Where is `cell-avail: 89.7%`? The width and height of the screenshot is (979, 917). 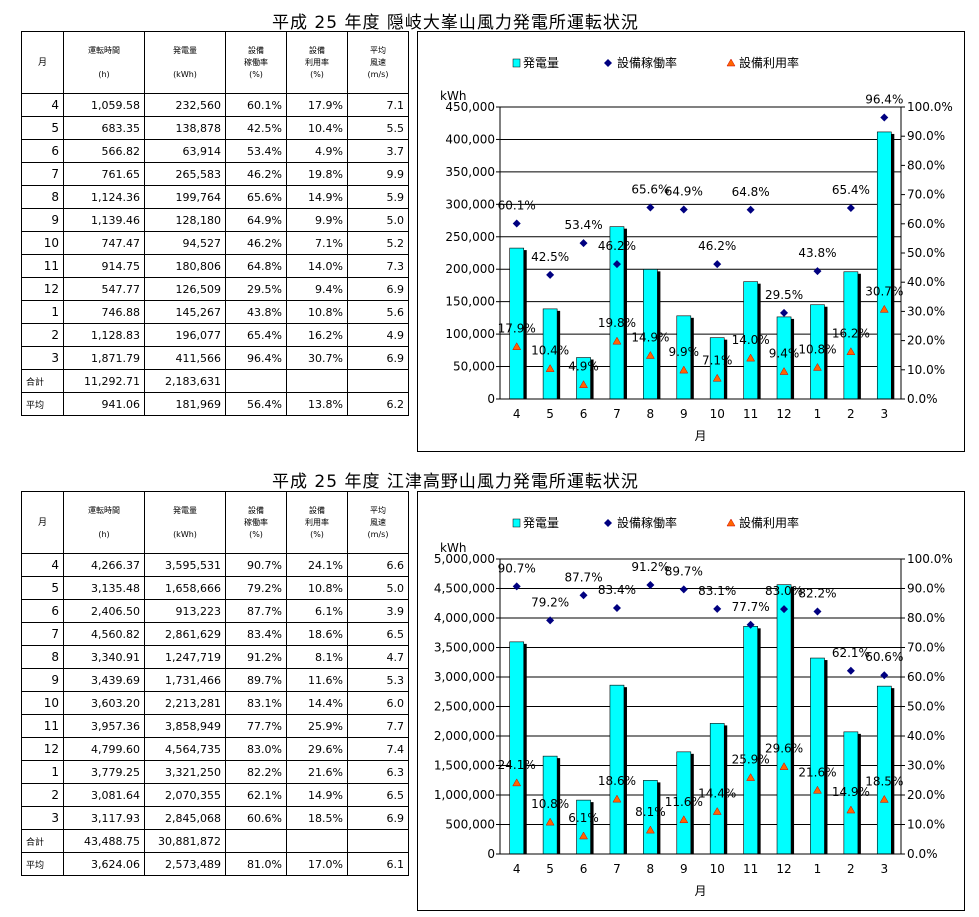 cell-avail: 89.7% is located at coordinates (256, 680).